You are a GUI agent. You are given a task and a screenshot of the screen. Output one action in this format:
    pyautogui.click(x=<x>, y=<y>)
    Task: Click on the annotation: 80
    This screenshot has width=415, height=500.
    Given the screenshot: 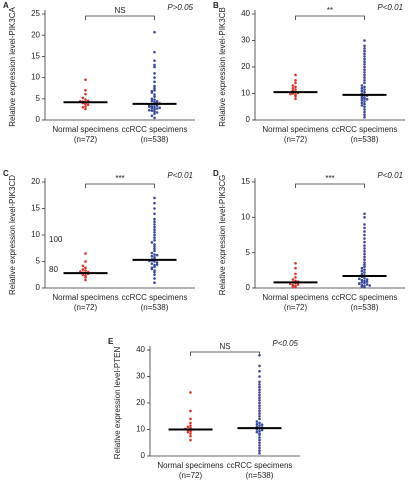 What is the action you would take?
    pyautogui.click(x=53, y=269)
    